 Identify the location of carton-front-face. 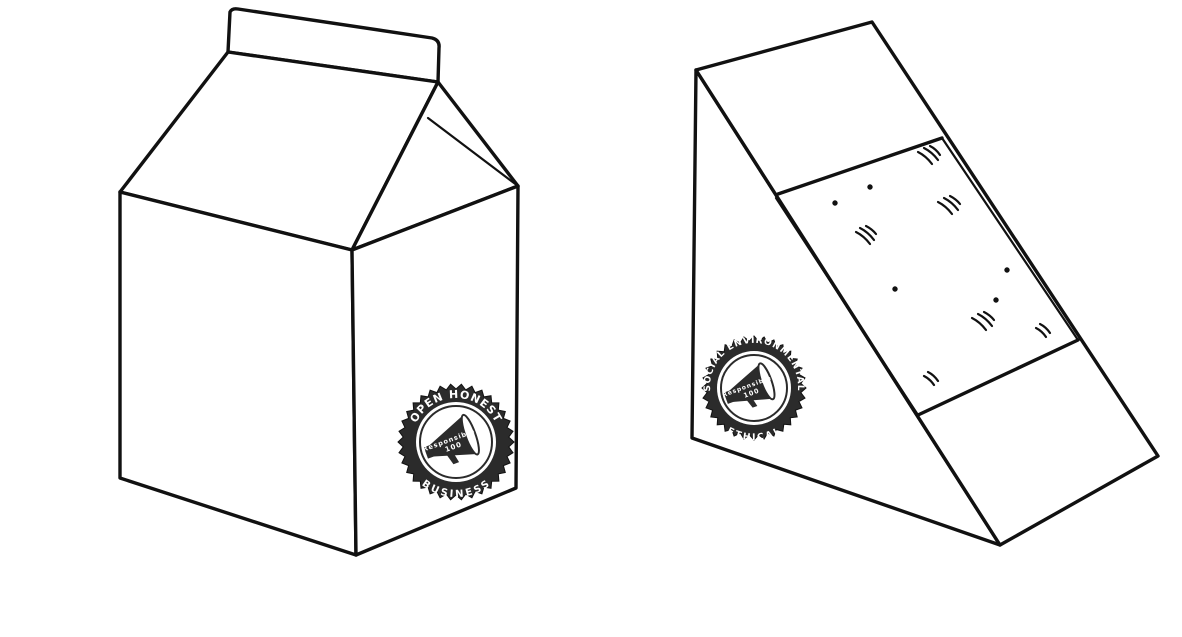
(238, 373).